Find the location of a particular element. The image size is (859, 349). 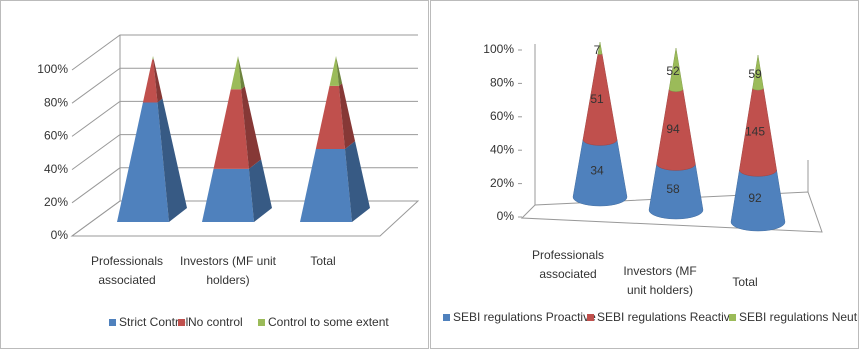

legend-label: No control is located at coordinates (215, 322).